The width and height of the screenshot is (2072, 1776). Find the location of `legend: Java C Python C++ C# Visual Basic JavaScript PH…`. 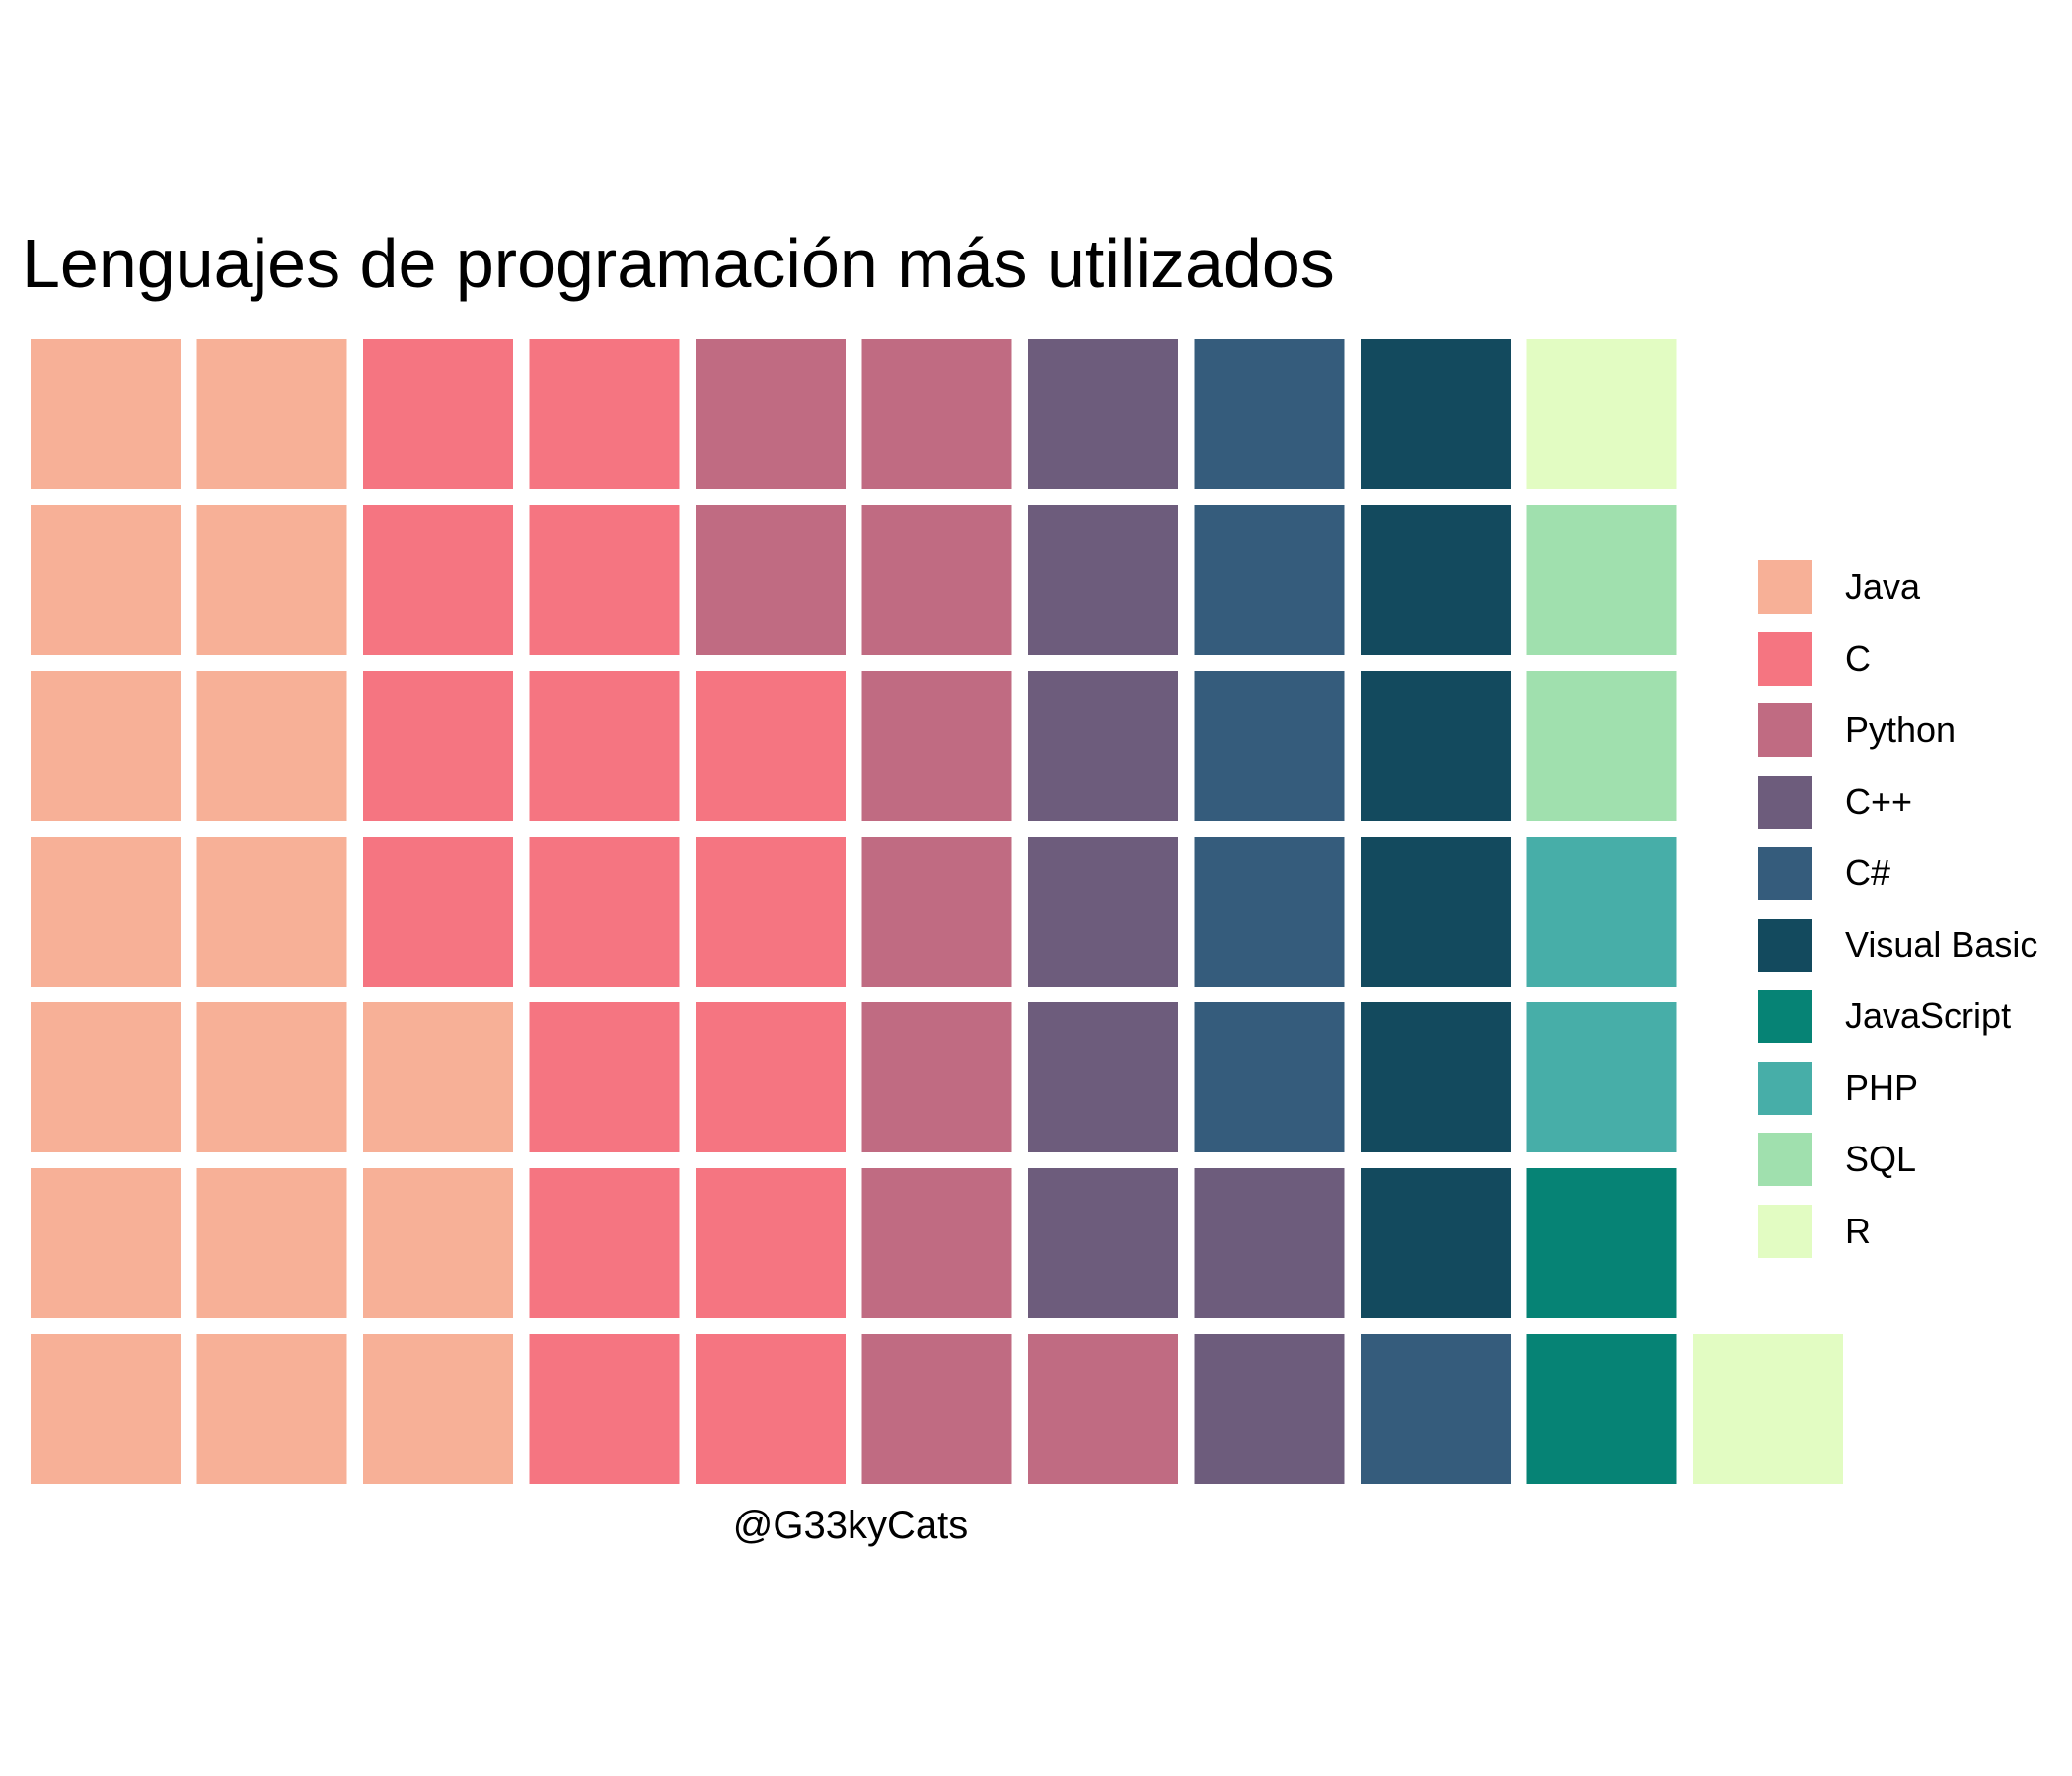

legend: Java C Python C++ C# Visual Basic JavaScript PH… is located at coordinates (1898, 918).